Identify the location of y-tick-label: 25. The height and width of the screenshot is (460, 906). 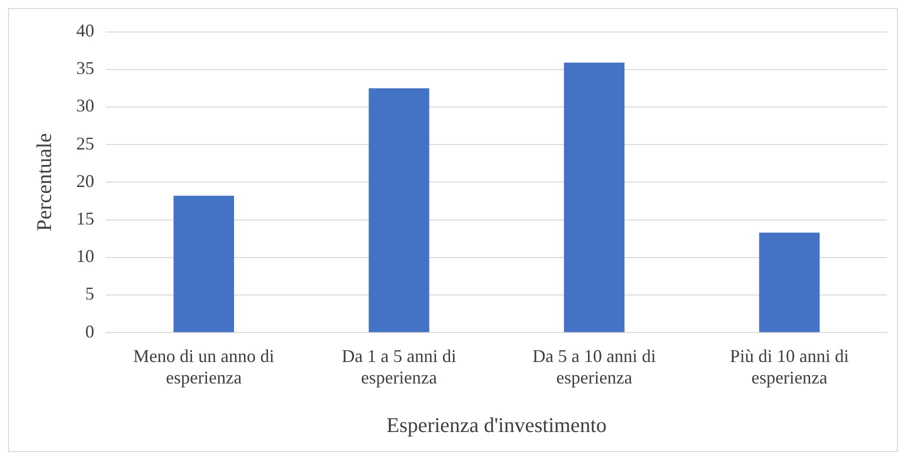
(85, 143).